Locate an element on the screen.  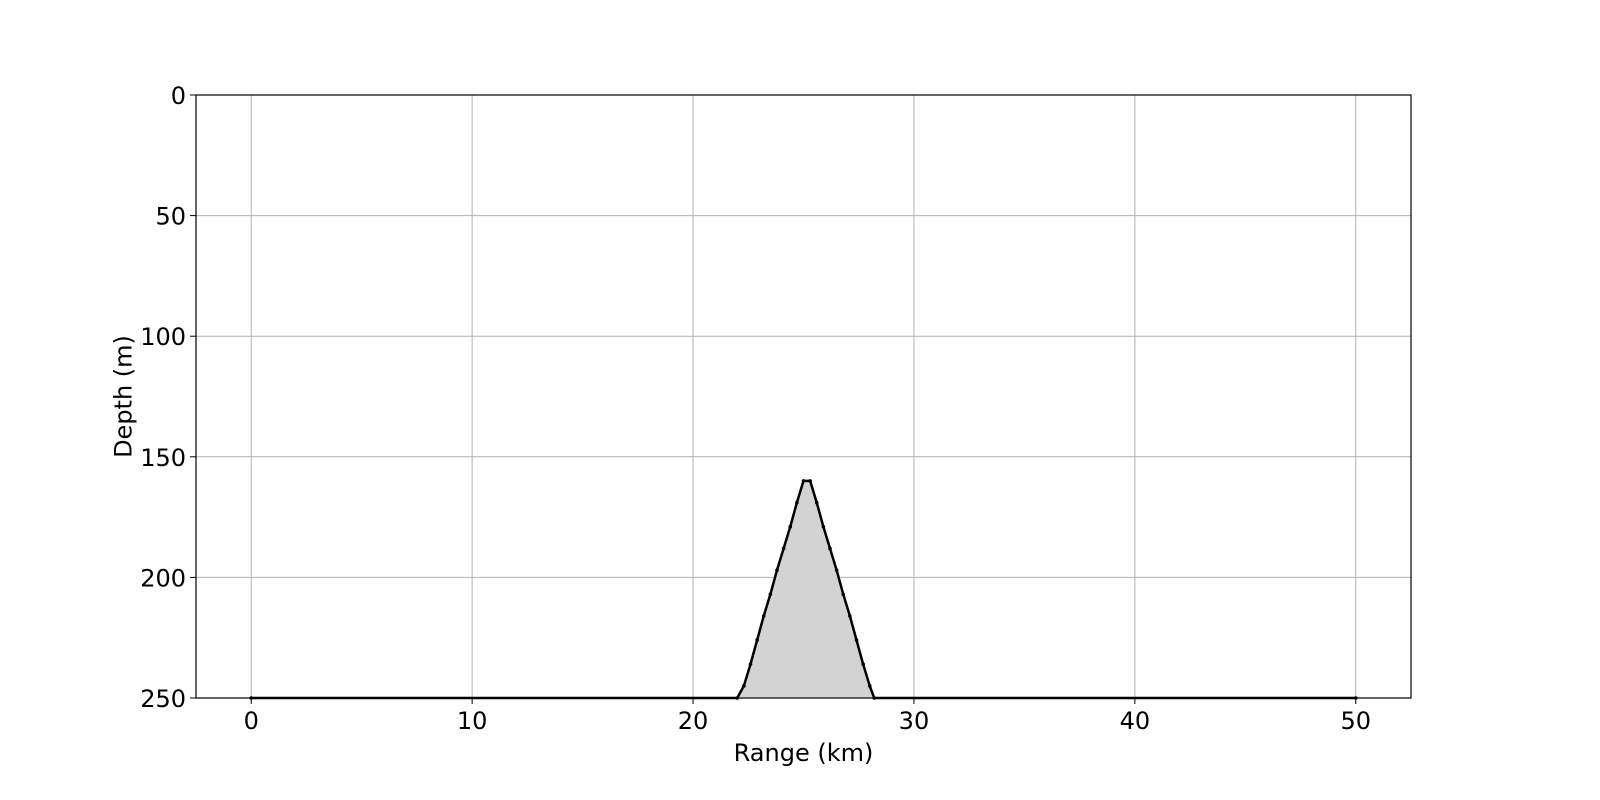
y-tick-label: 50 is located at coordinates (170, 217).